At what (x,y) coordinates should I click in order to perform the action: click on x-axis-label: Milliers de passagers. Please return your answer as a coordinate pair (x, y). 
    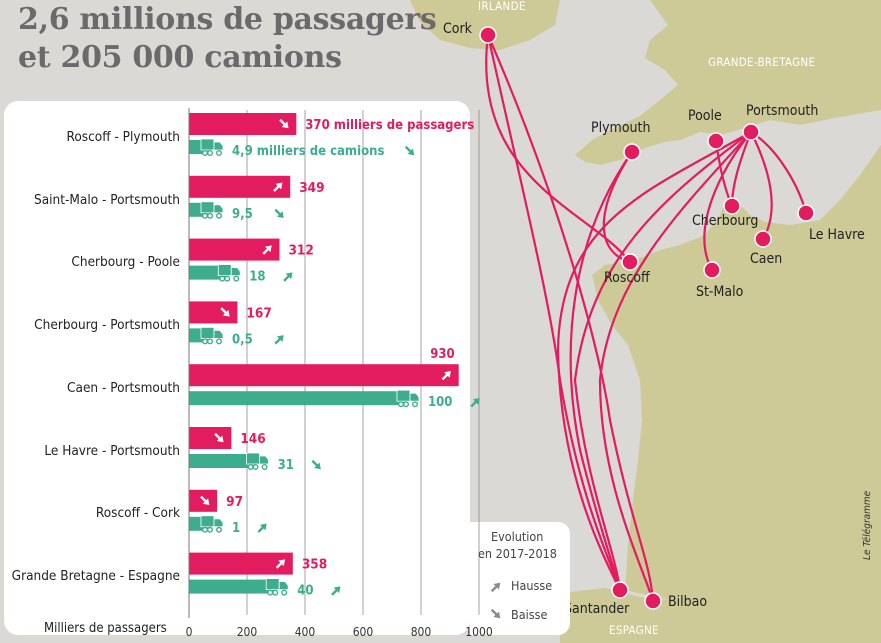
    Looking at the image, I should click on (105, 628).